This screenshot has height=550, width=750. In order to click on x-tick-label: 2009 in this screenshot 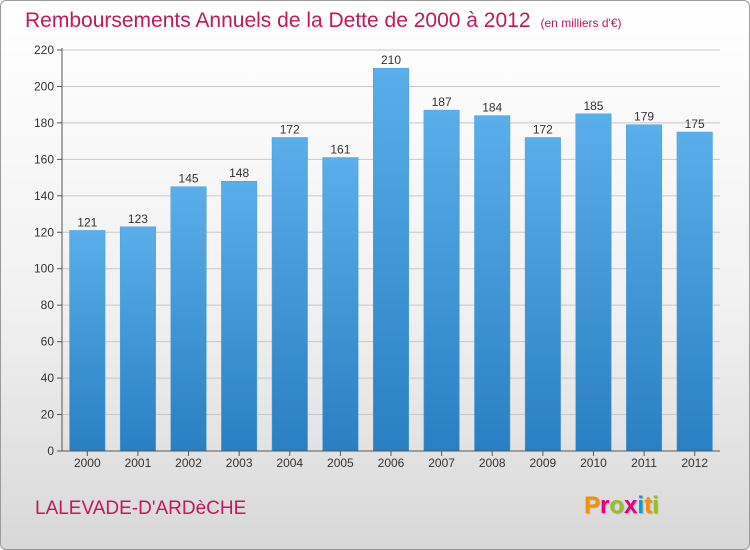, I will do `click(542, 463)`.